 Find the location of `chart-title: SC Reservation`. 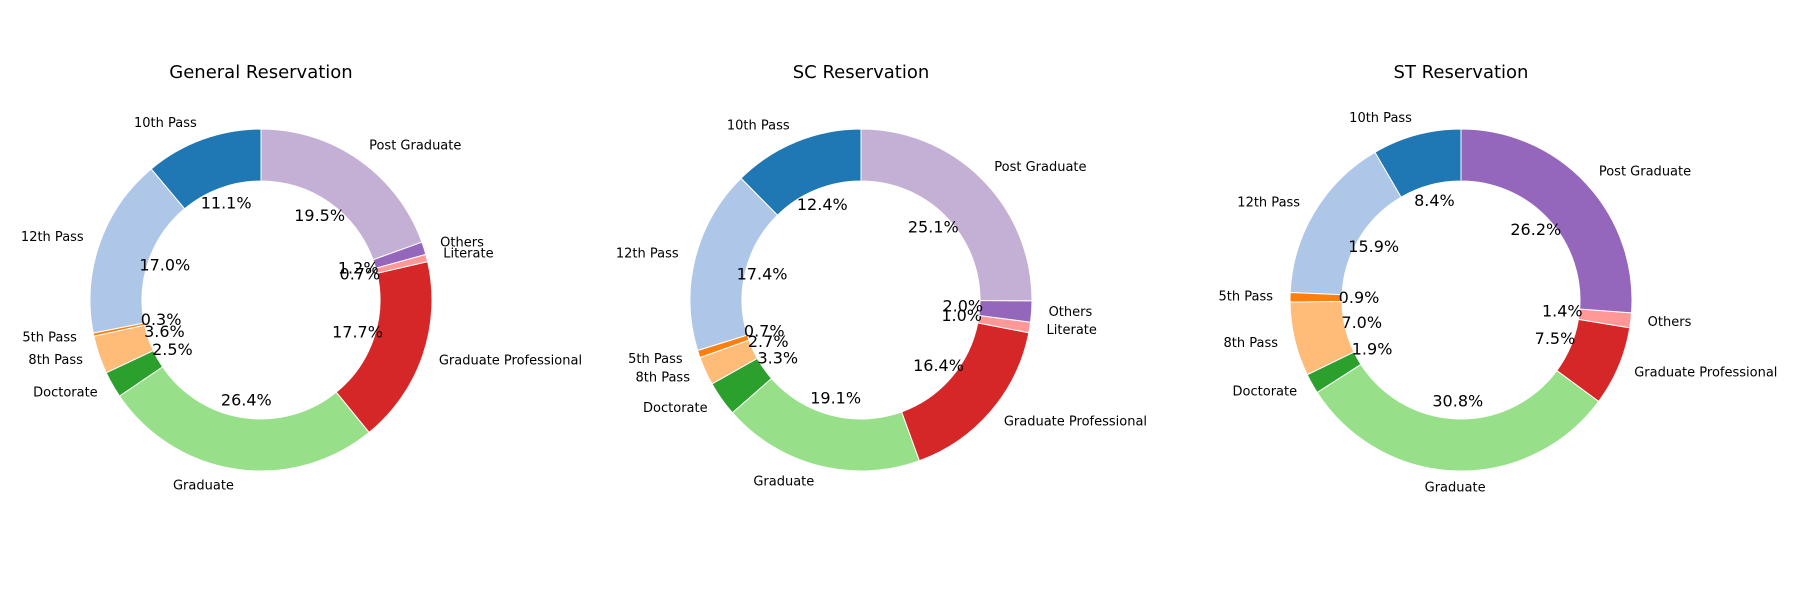

chart-title: SC Reservation is located at coordinates (861, 72).